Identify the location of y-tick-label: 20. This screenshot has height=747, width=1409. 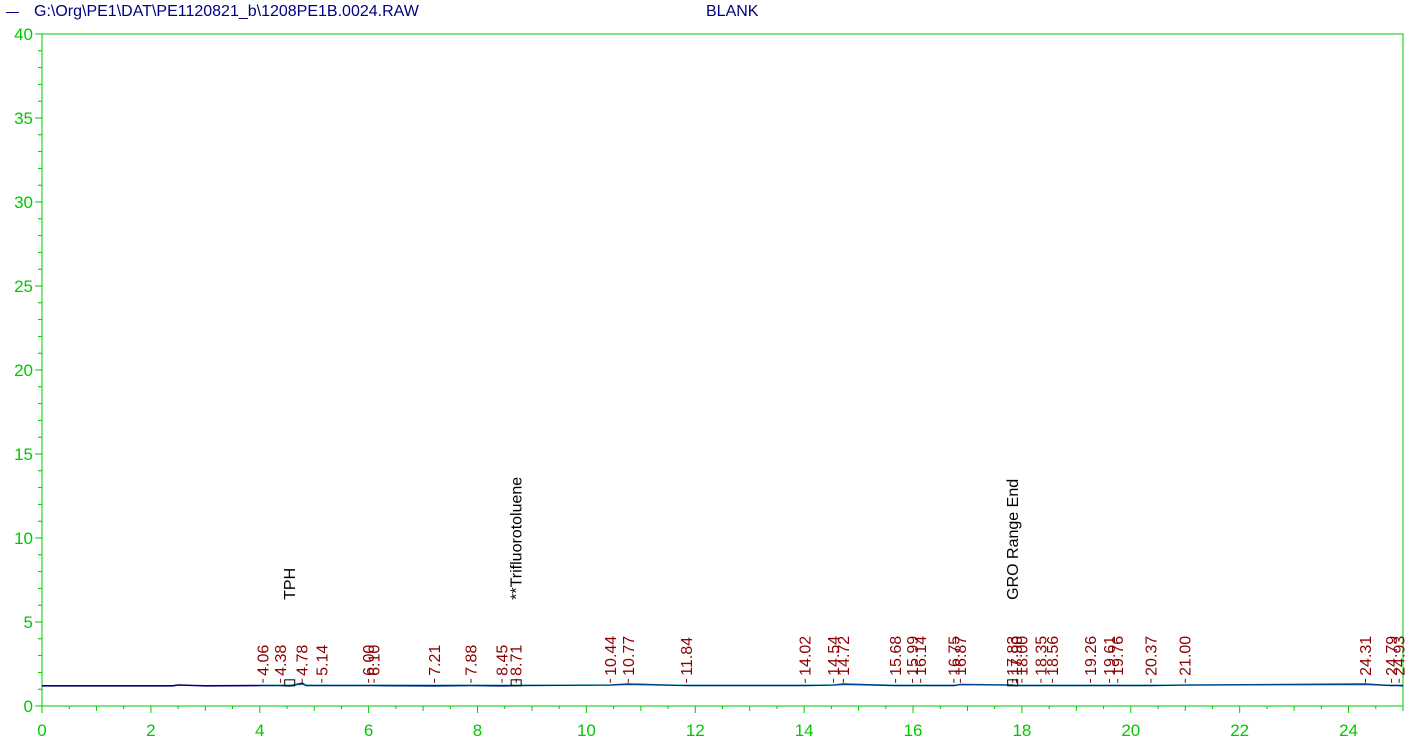
(23, 370).